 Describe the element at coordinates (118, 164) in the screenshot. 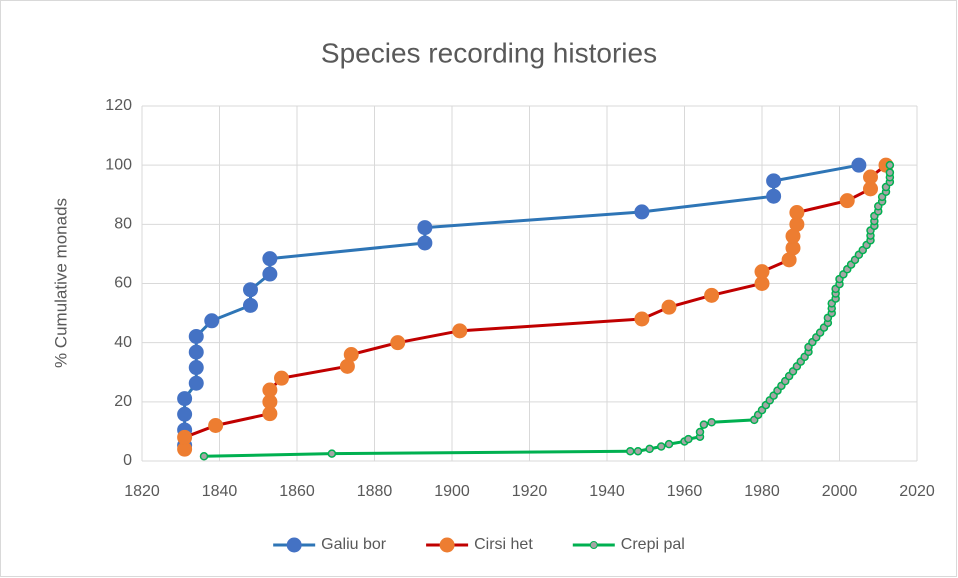

I see `y-tick-label: 100` at that location.